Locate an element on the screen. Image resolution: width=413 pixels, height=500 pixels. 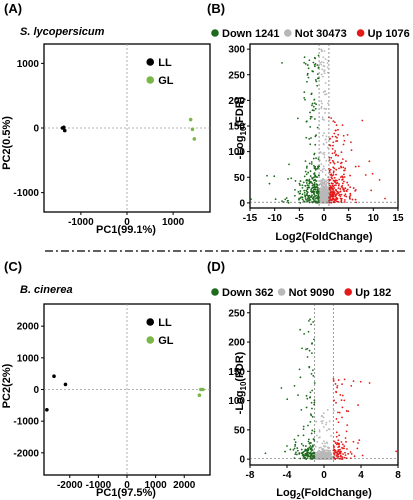
panel-c-ylabel: PC2(2%) is located at coordinates (7, 385).